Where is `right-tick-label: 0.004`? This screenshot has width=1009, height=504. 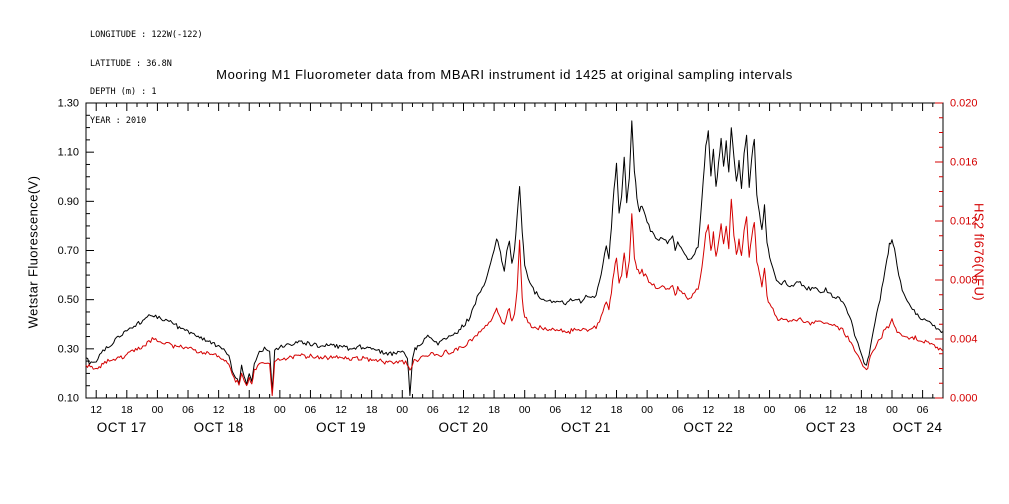 right-tick-label: 0.004 is located at coordinates (964, 340).